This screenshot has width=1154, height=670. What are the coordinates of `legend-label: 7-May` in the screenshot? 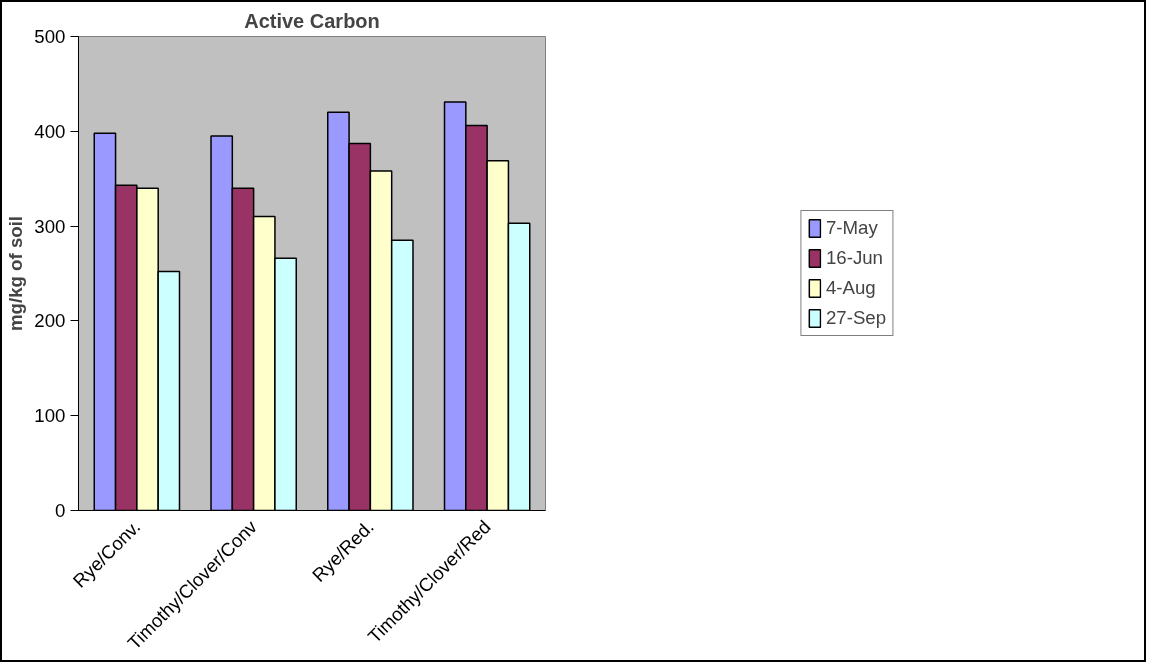 It's located at (851, 228).